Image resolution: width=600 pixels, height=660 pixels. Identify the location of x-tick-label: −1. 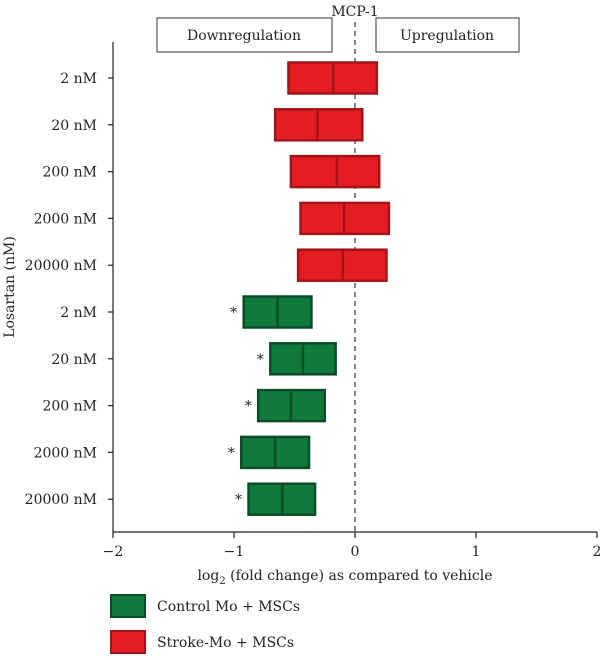
(234, 552).